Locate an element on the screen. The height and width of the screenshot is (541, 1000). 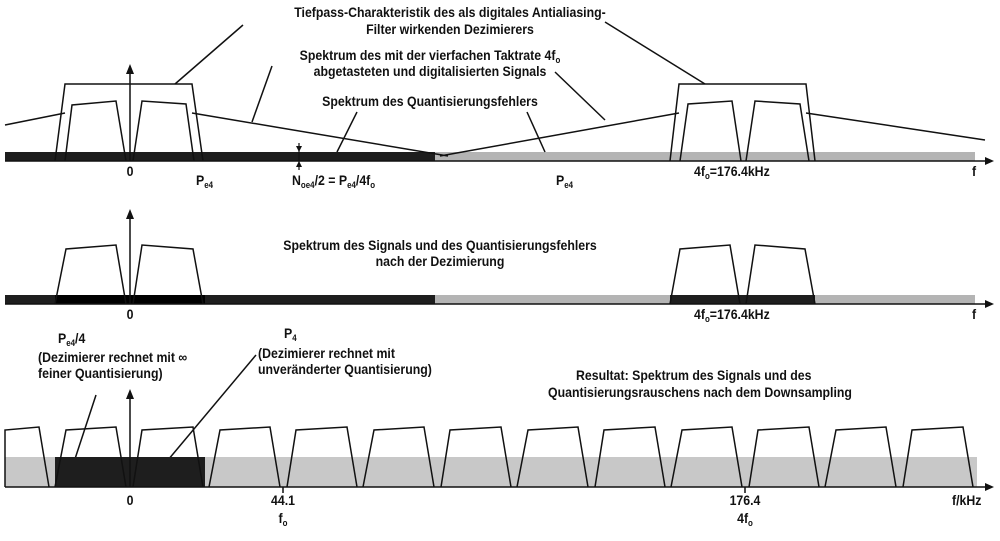
p1-pe4-left: Pe4 is located at coordinates (205, 181).